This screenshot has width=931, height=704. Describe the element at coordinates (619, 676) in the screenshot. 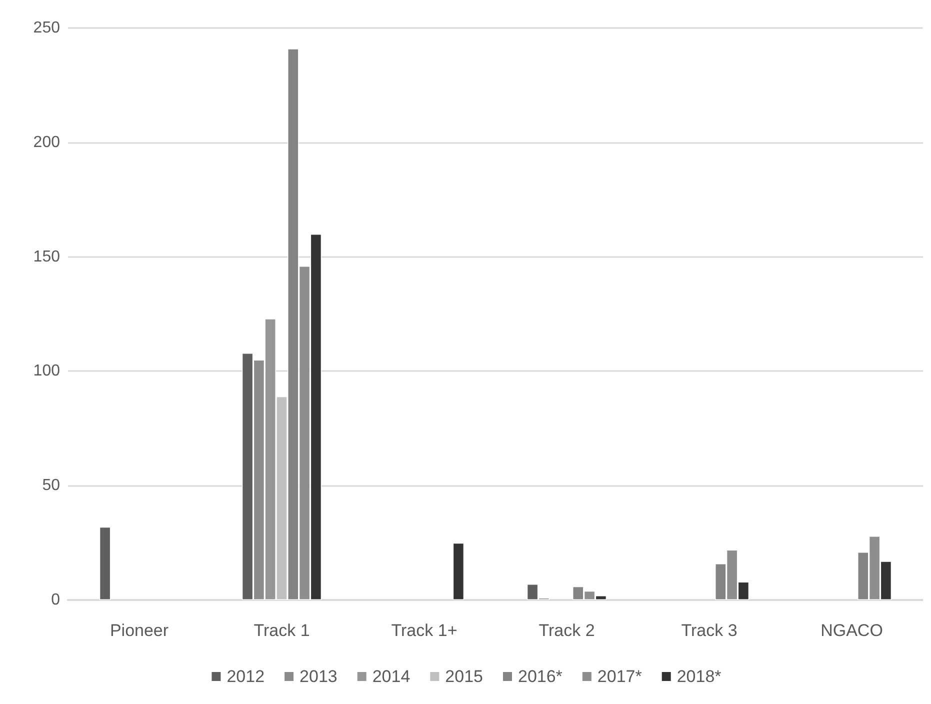

I see `legend-label: 2017*` at that location.